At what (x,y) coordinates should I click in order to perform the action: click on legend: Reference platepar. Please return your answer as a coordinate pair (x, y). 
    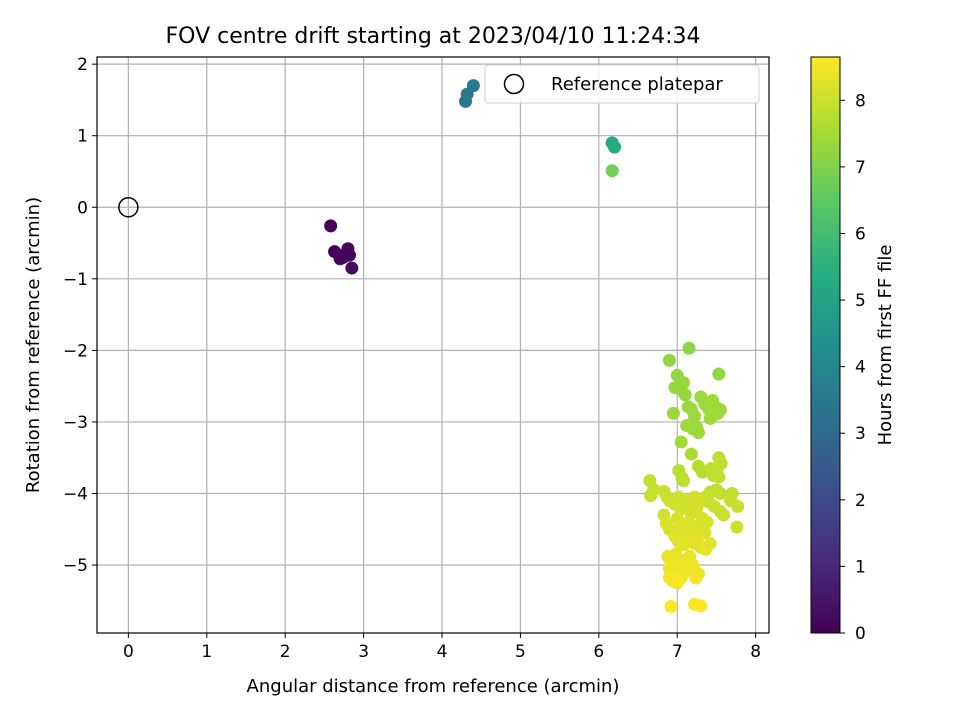
    Looking at the image, I should click on (622, 84).